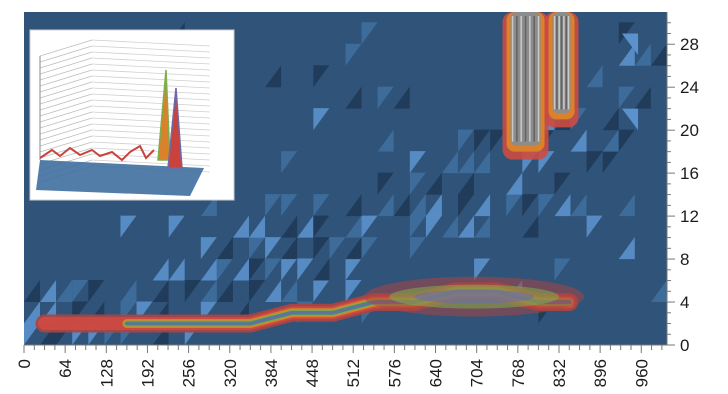 The width and height of the screenshot is (728, 394). What do you see at coordinates (684, 259) in the screenshot?
I see `y-tick-label: 8` at bounding box center [684, 259].